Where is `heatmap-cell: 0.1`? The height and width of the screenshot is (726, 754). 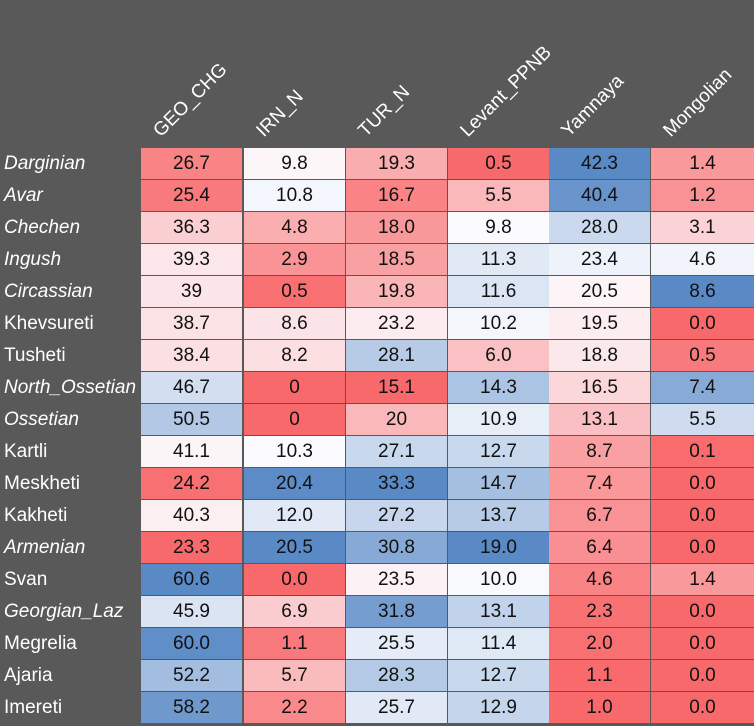
heatmap-cell: 0.1 is located at coordinates (702, 451).